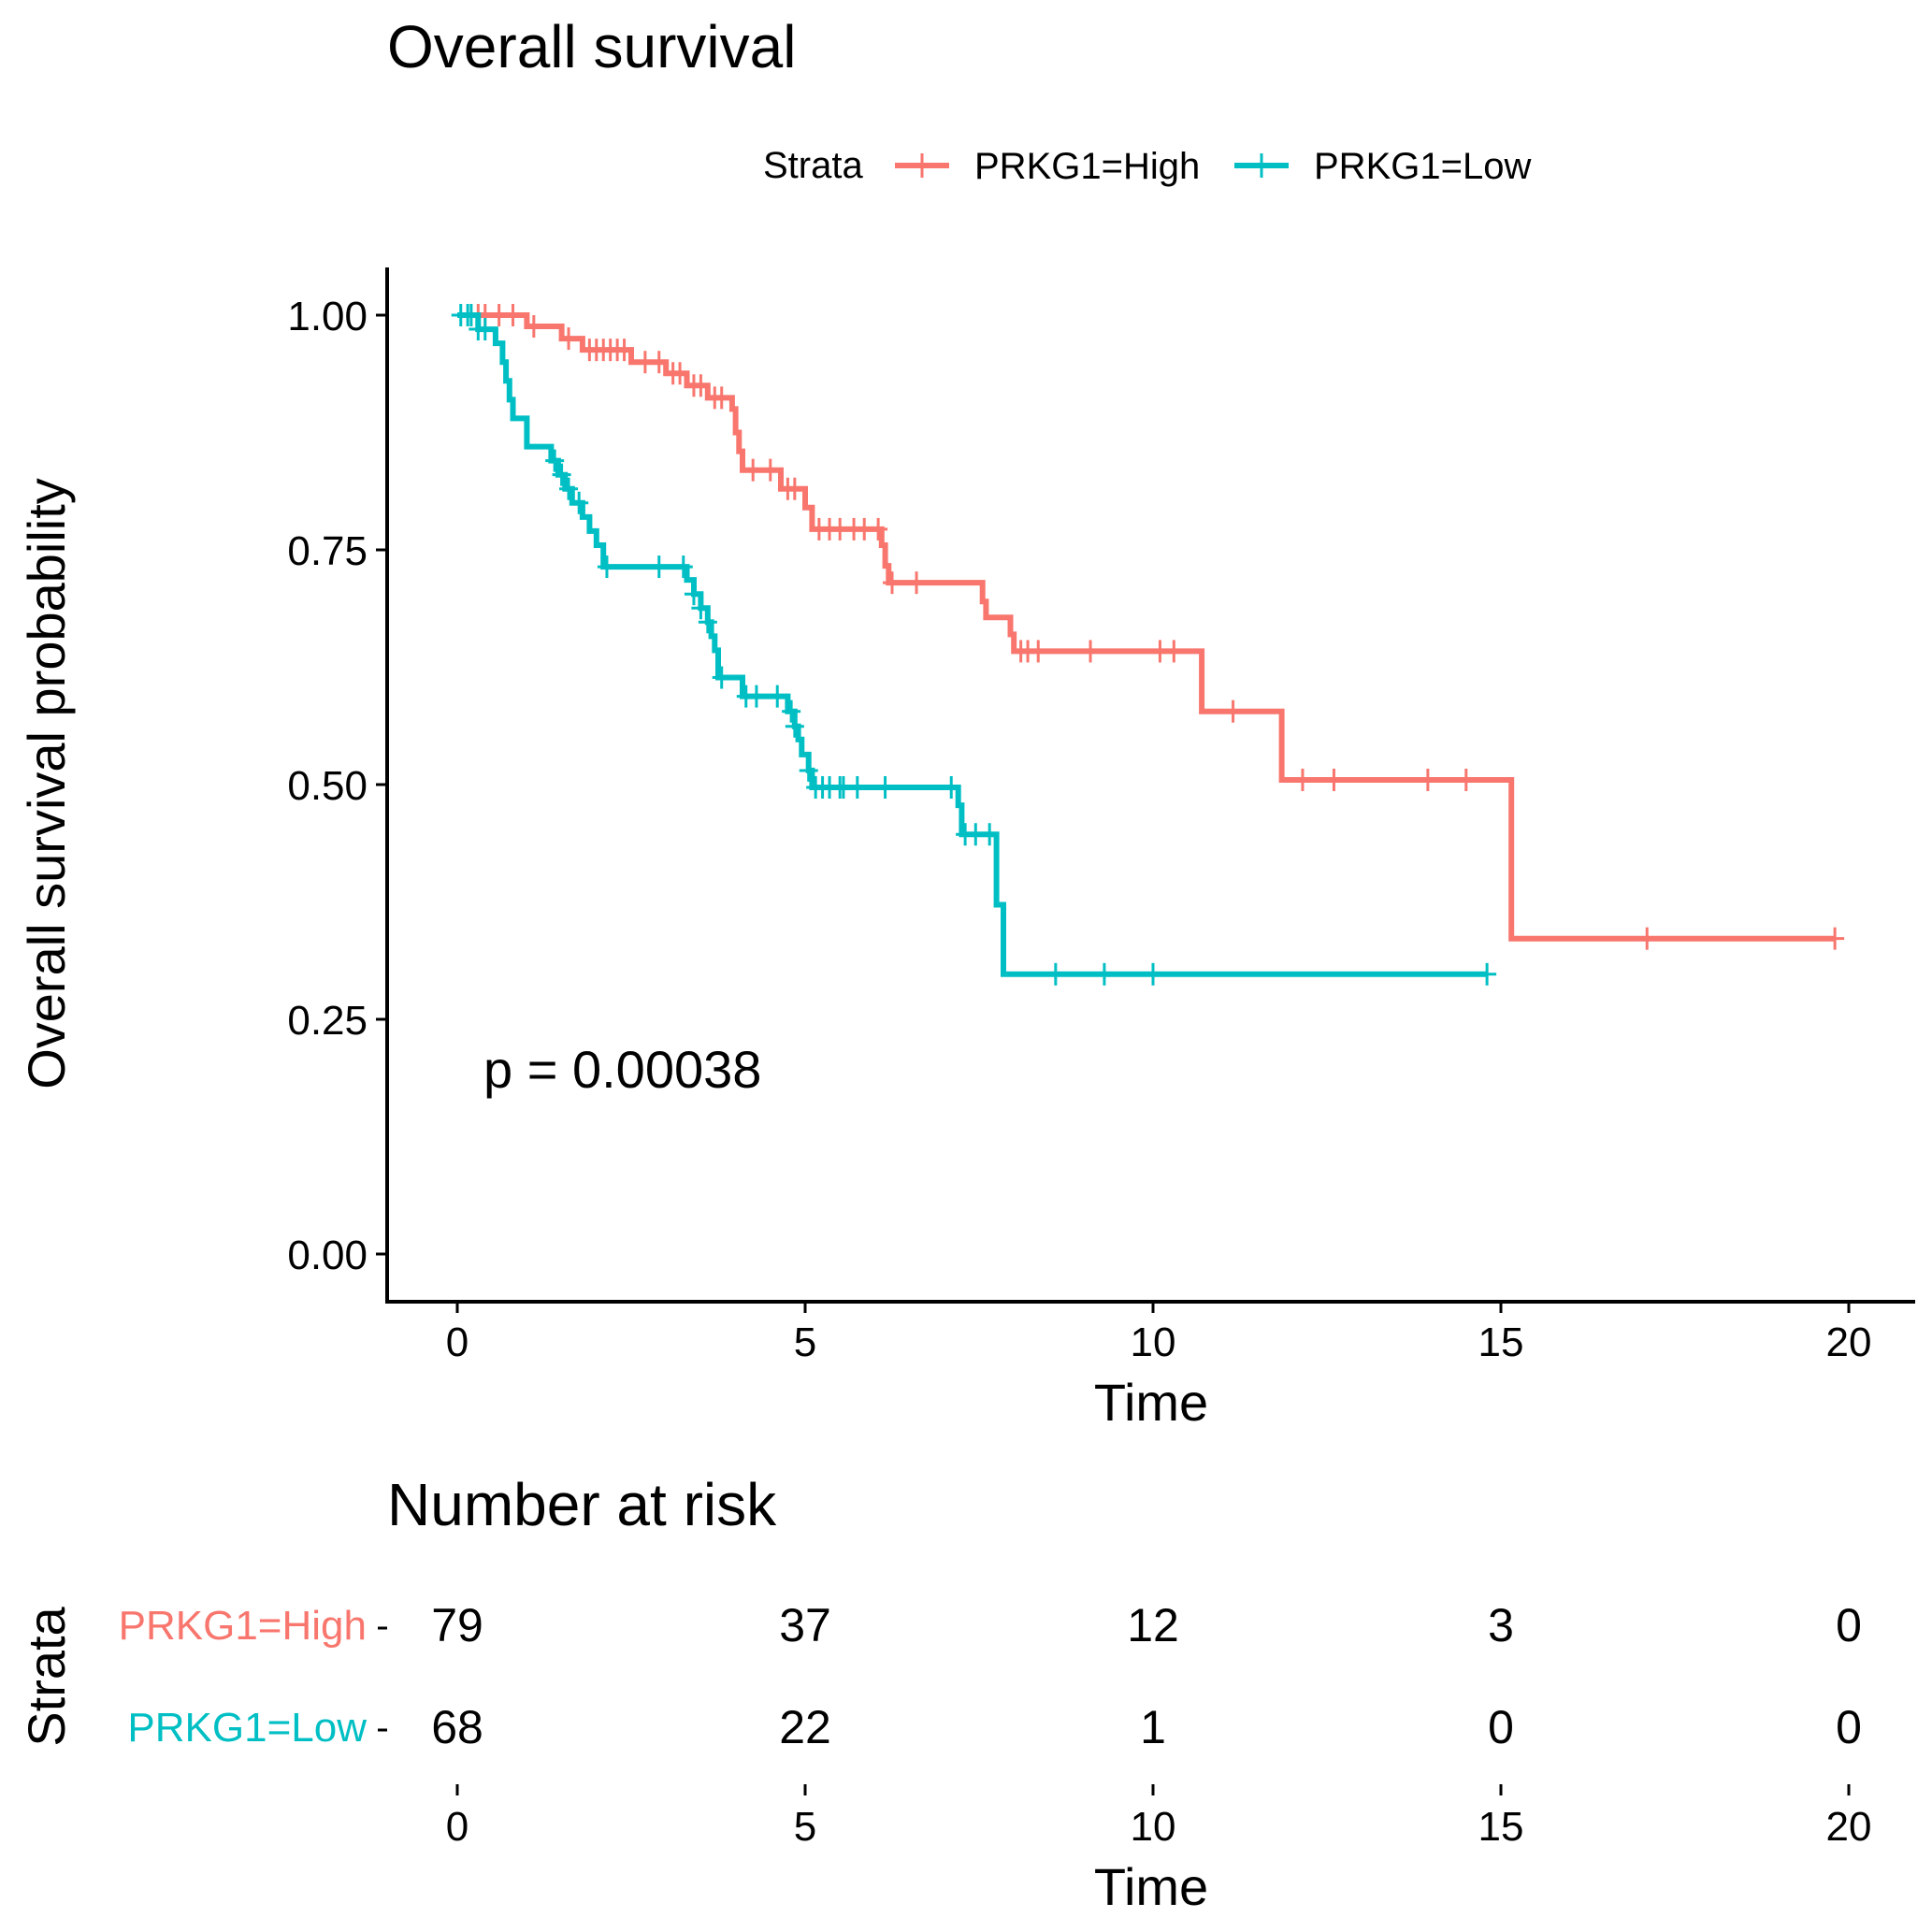  Describe the element at coordinates (622, 1069) in the screenshot. I see `p-value-annotation: p = 0.00038` at that location.